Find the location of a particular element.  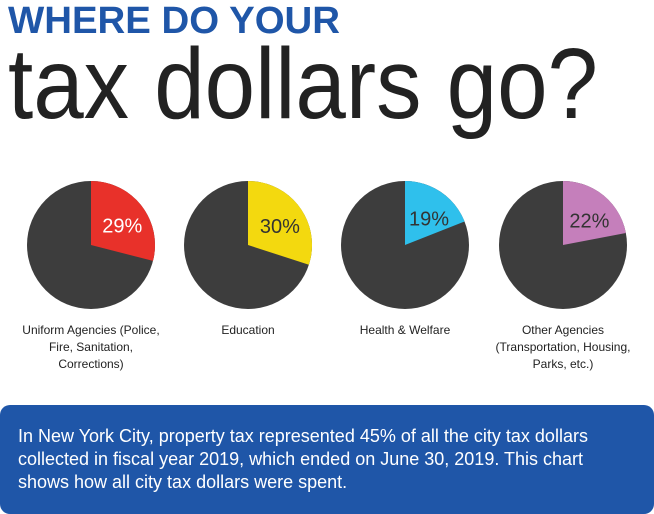

title: WHERE DO YOUR is located at coordinates (174, 21).